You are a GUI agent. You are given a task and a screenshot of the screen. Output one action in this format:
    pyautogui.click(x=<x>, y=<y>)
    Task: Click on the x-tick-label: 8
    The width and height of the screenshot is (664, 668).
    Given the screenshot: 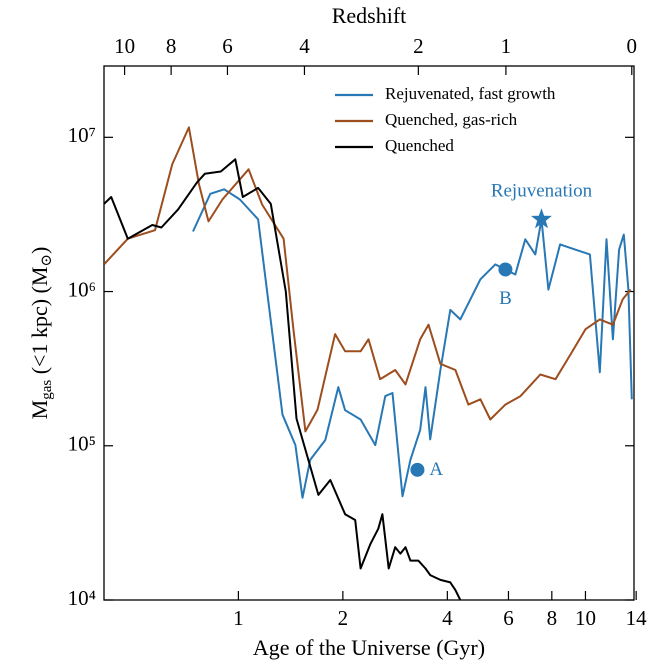 What is the action you would take?
    pyautogui.click(x=552, y=618)
    